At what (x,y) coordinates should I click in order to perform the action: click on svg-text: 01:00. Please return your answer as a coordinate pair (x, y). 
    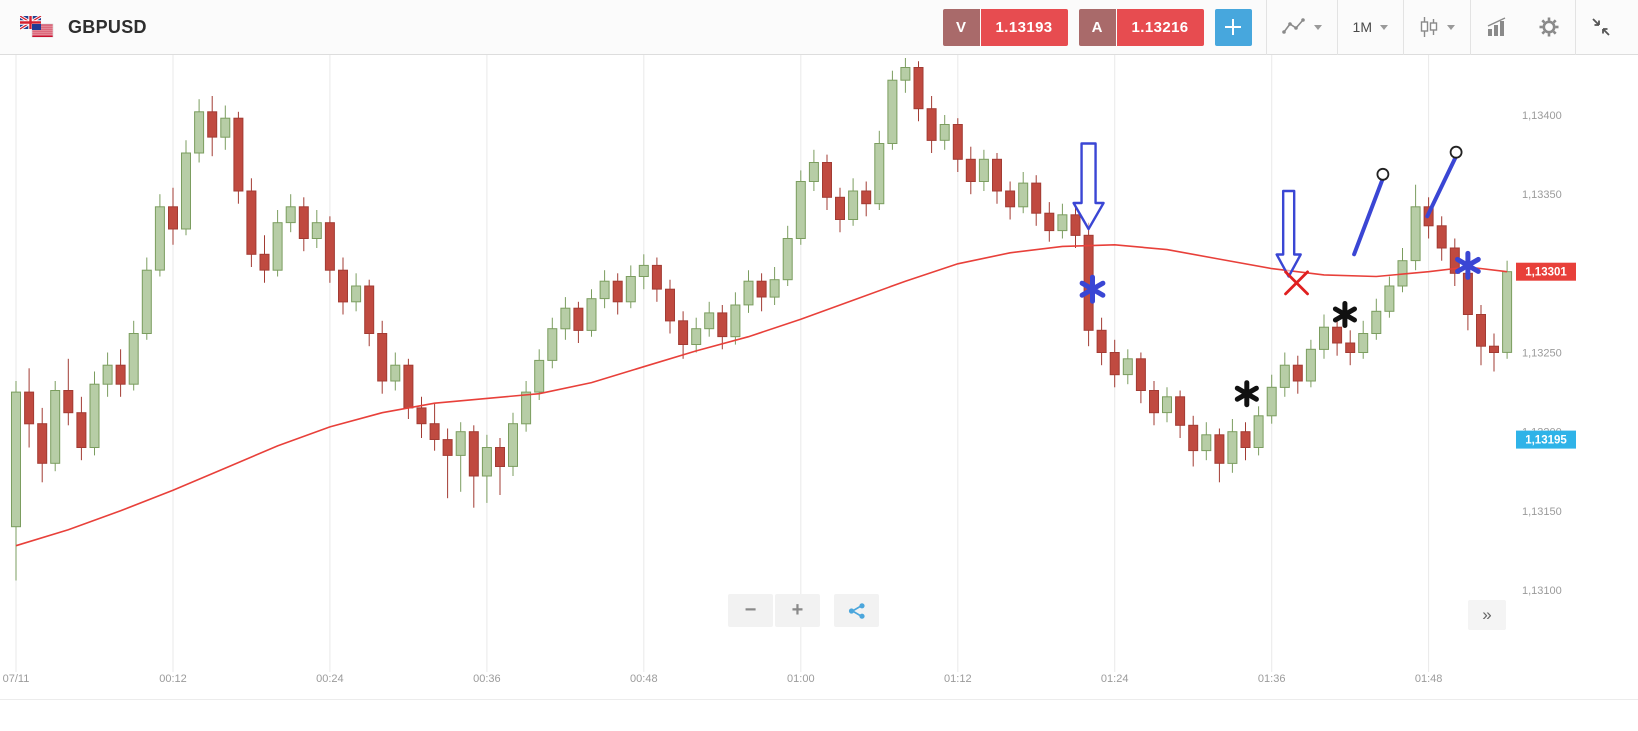
    Looking at the image, I should click on (801, 679).